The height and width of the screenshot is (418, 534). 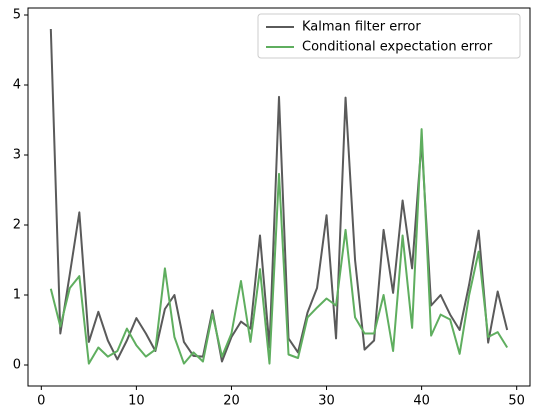 I want to click on x-tick-label: 10, so click(x=136, y=401).